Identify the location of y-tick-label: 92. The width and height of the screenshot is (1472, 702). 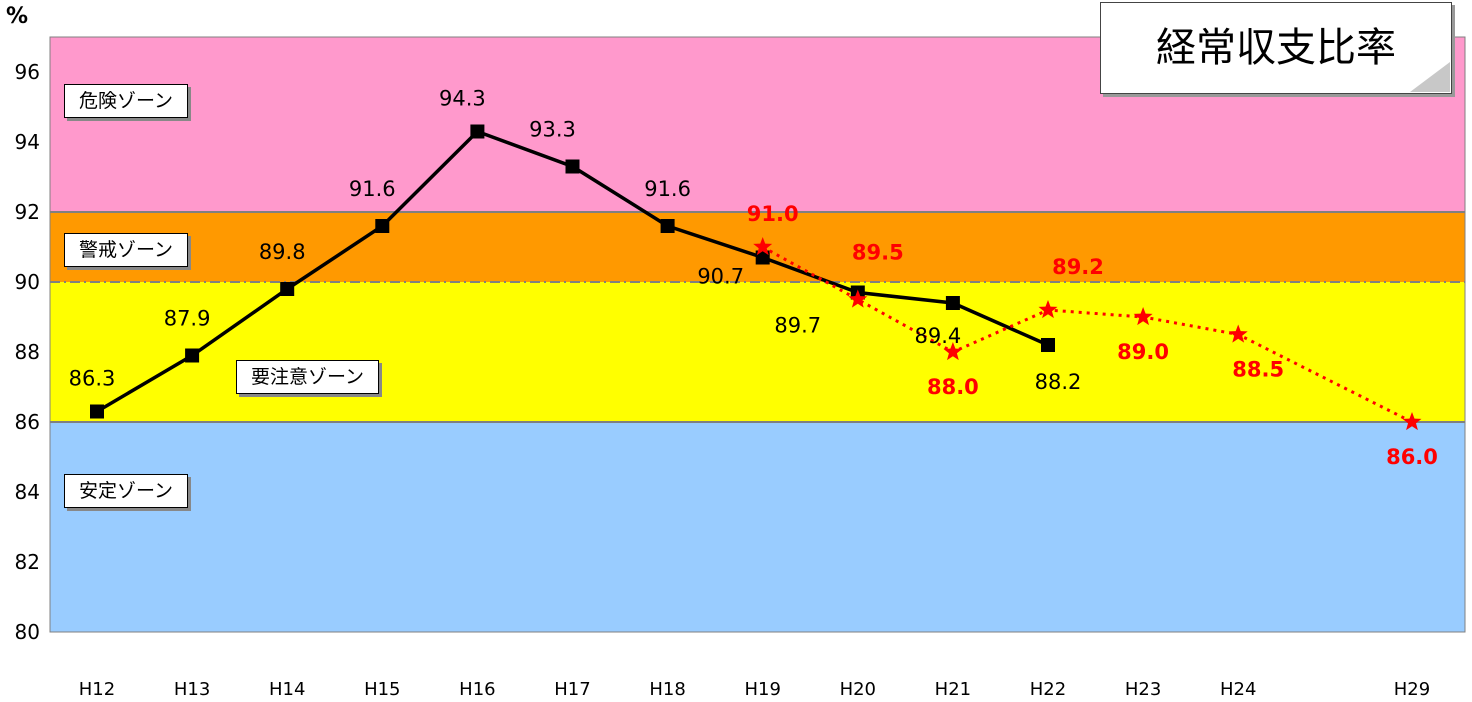
(27, 212).